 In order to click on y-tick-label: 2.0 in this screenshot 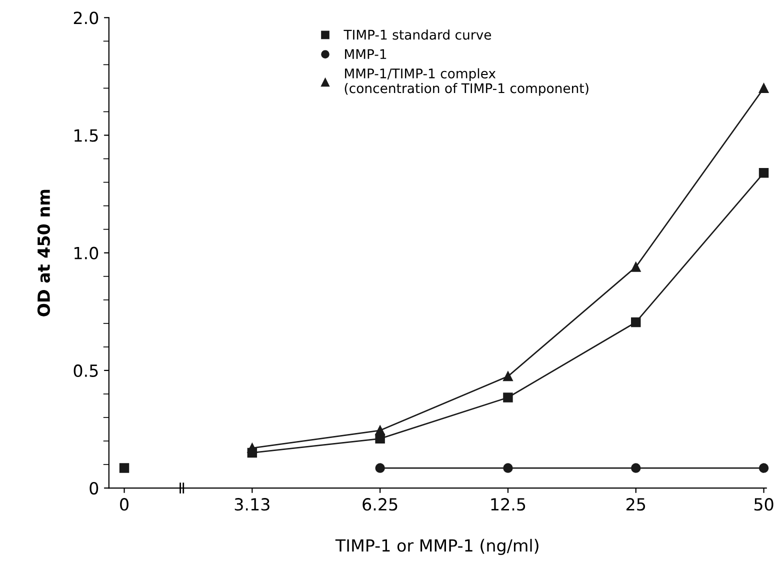, I will do `click(86, 18)`.